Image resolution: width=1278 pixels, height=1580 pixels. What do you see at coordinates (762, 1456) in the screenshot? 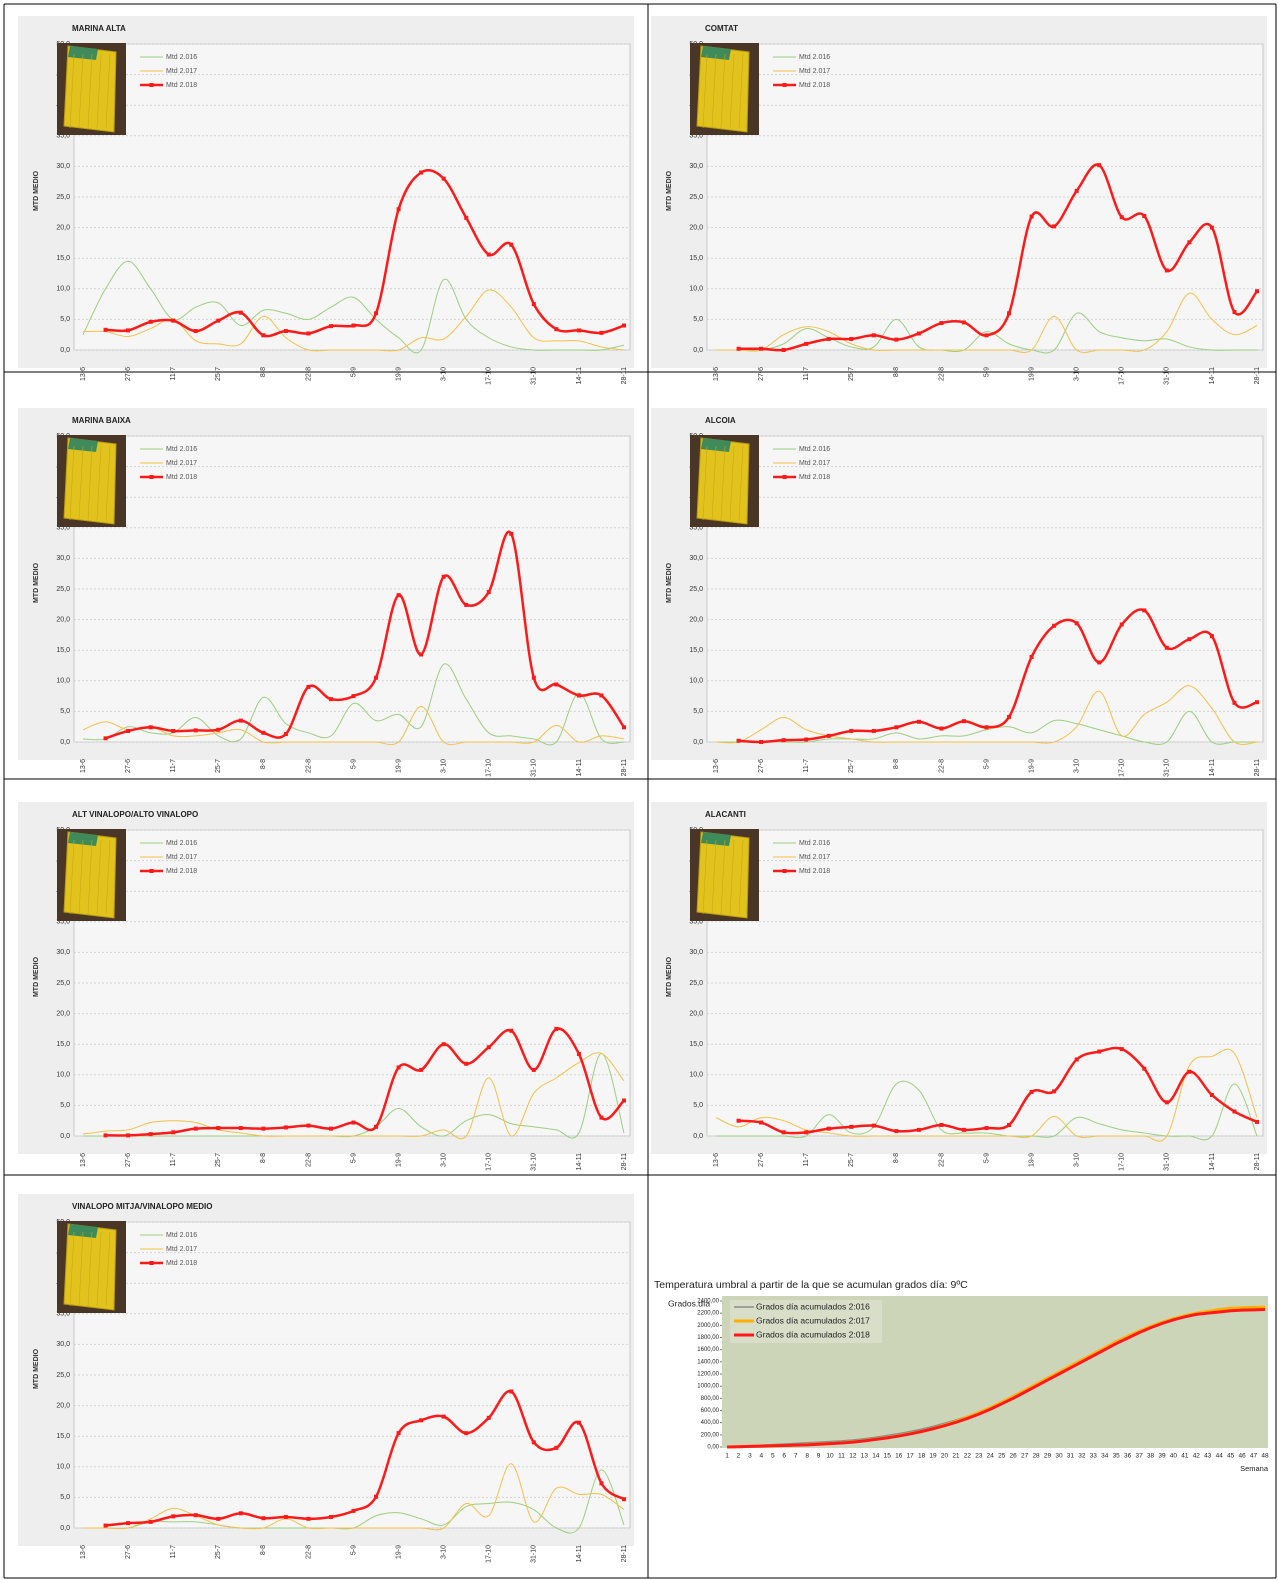
I see `x-tick-label: 4` at bounding box center [762, 1456].